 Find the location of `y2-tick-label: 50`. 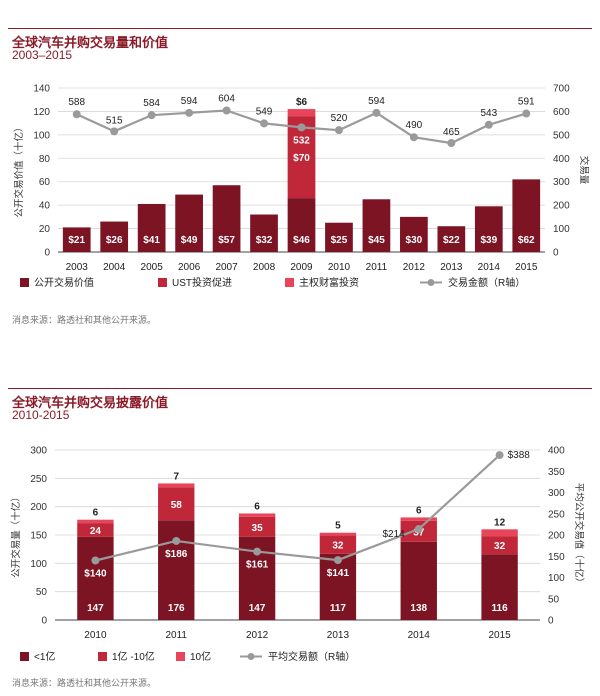

y2-tick-label: 50 is located at coordinates (554, 599).